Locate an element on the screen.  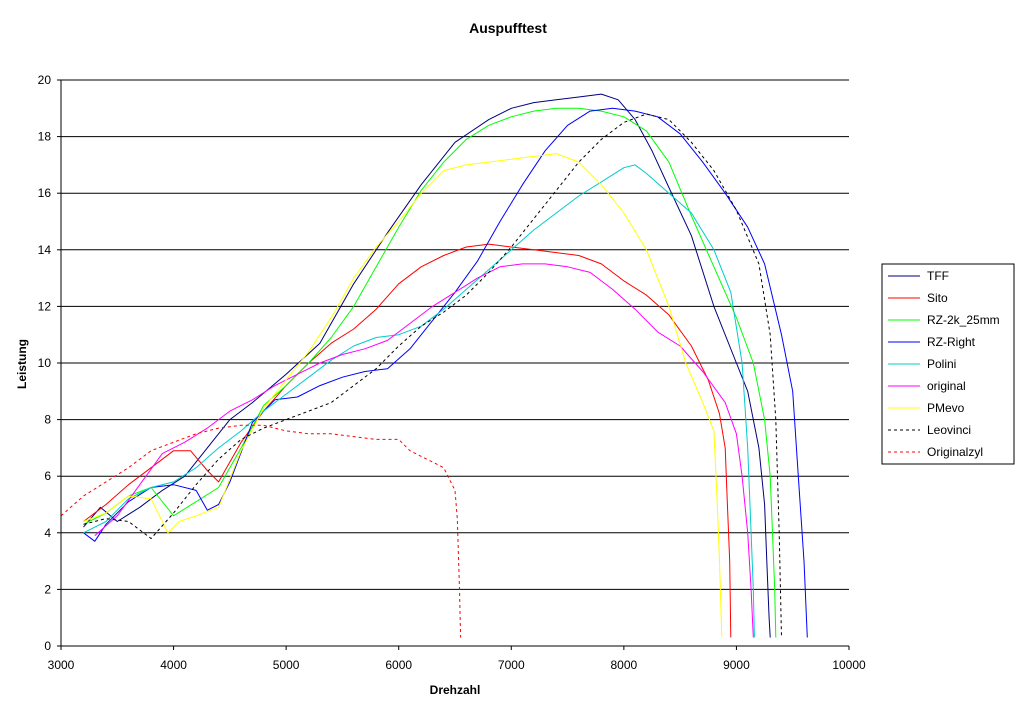
y-axis-label: Leistung is located at coordinates (22, 364).